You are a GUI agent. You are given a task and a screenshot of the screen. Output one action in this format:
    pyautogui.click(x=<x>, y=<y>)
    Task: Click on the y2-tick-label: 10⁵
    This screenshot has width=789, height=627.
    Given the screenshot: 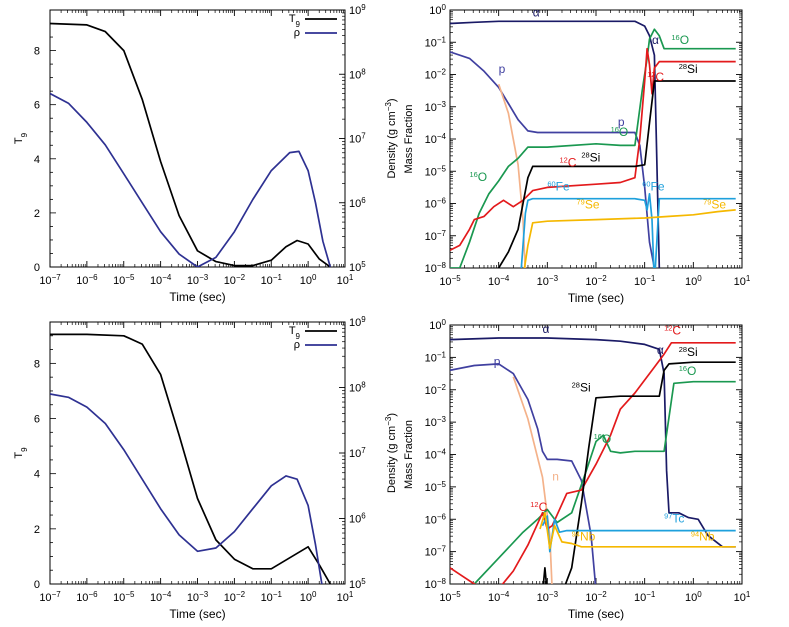 What is the action you would take?
    pyautogui.click(x=357, y=584)
    